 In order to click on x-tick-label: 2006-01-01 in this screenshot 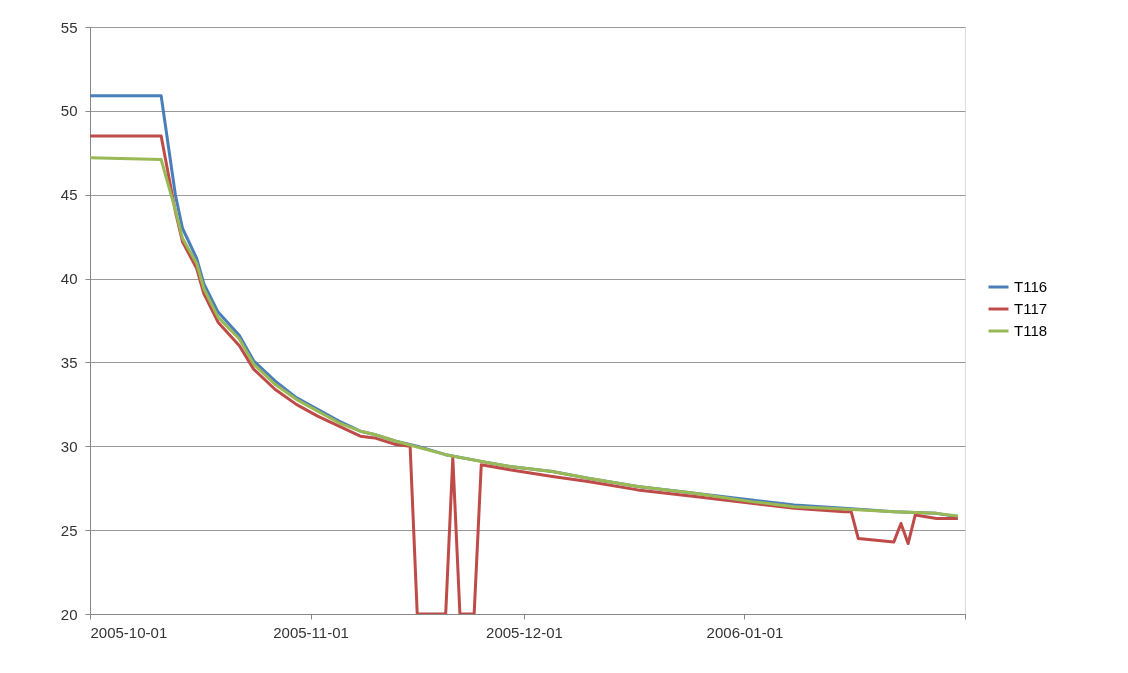, I will do `click(745, 632)`.